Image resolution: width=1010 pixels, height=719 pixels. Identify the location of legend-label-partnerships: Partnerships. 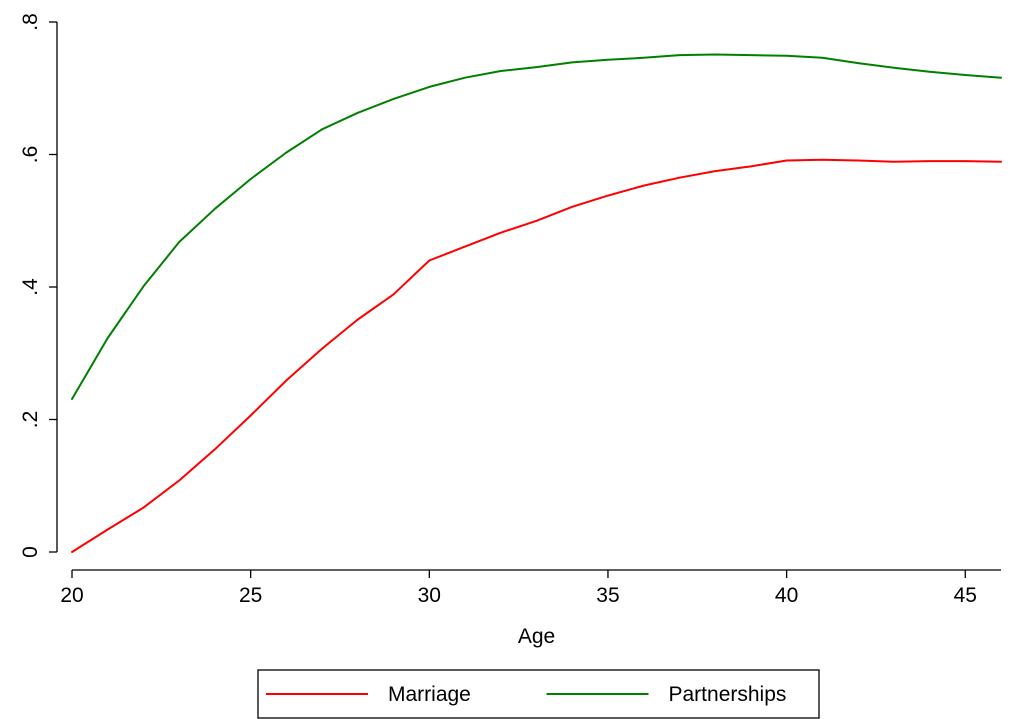
(728, 694).